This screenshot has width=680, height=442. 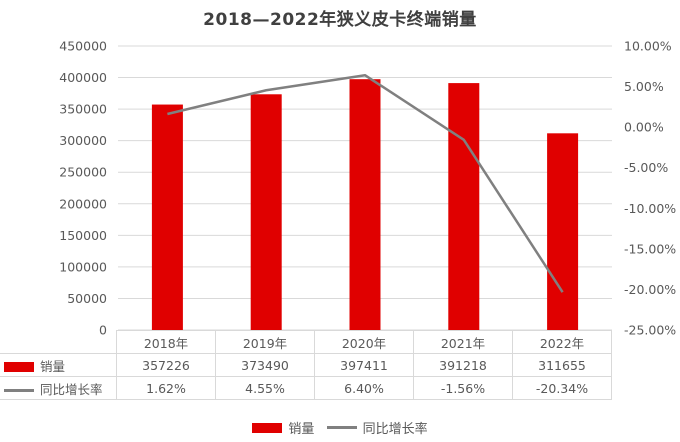 What do you see at coordinates (265, 342) in the screenshot?
I see `table-header-cell: 2019年` at bounding box center [265, 342].